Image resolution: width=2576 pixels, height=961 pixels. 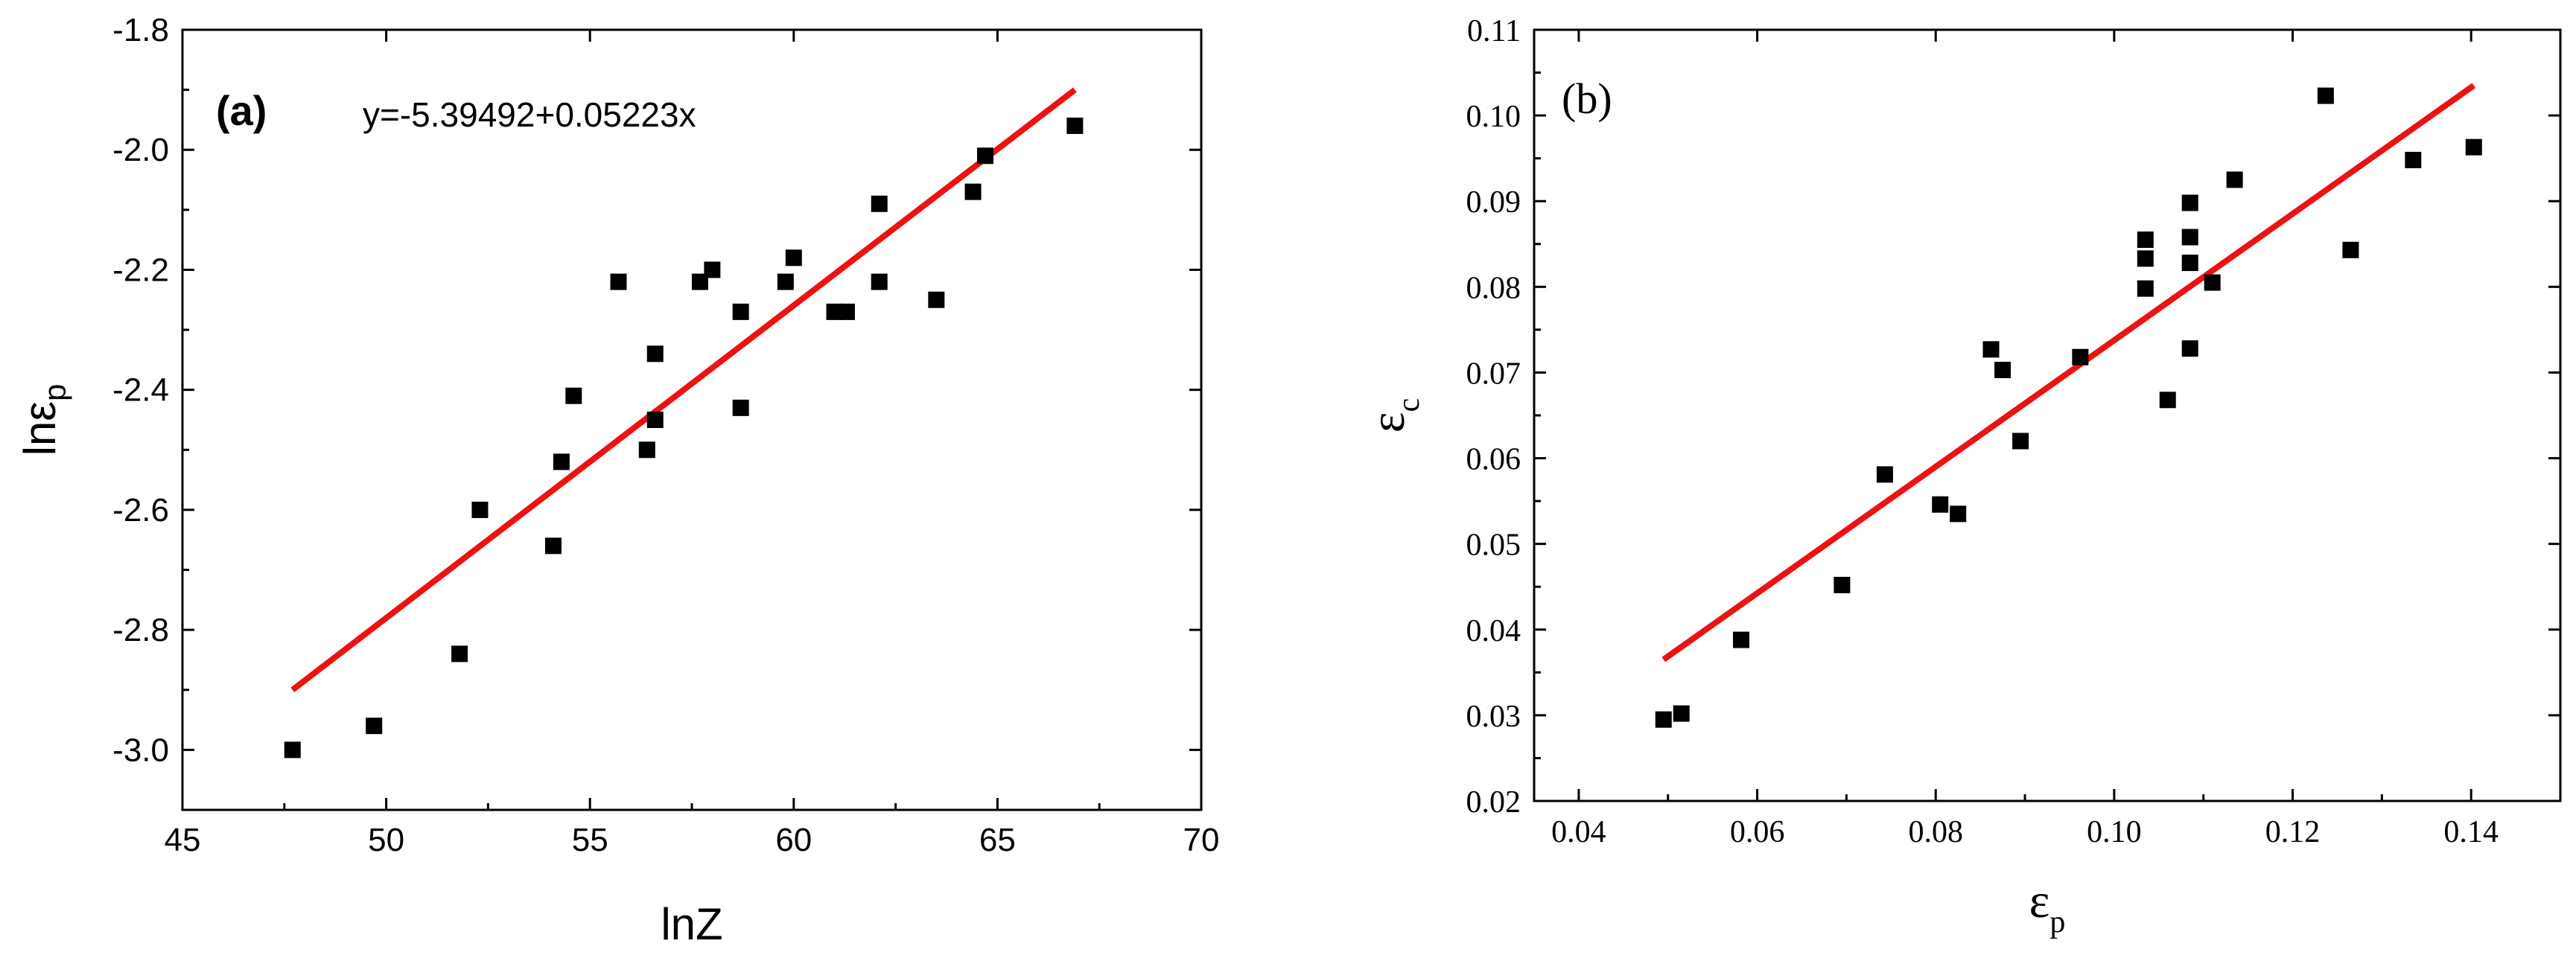 What do you see at coordinates (590, 840) in the screenshot?
I see `x-tick-label: 55` at bounding box center [590, 840].